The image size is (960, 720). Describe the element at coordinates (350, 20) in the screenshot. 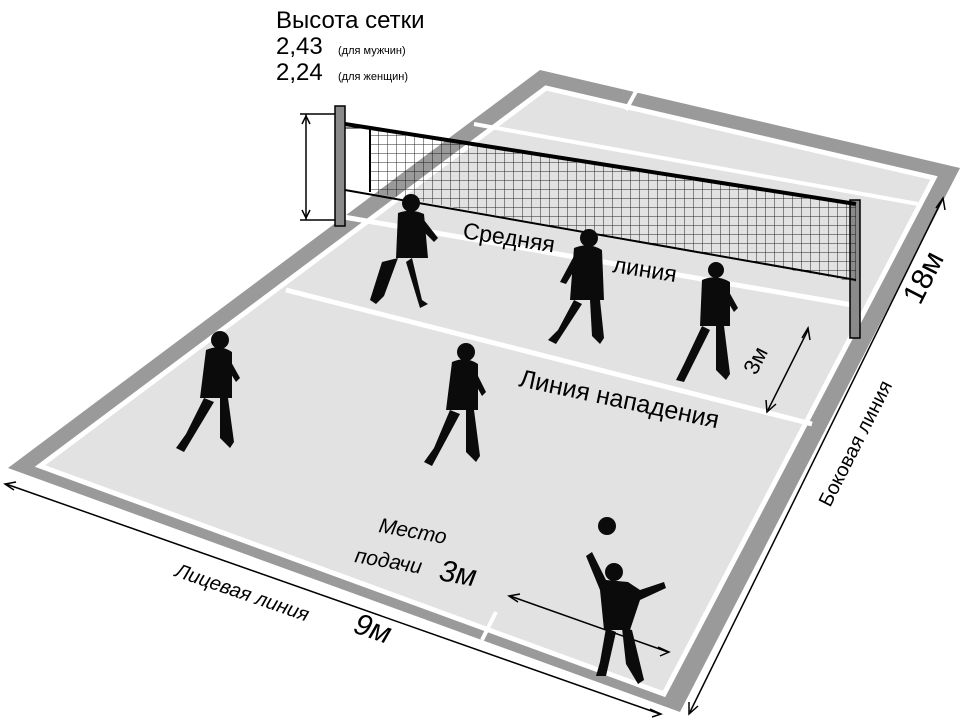

I see `net-height-title: Высота сетки` at that location.